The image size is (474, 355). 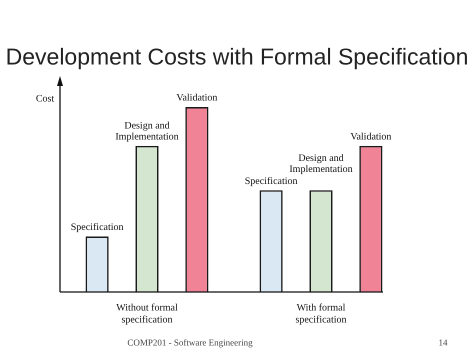 I want to click on x-tick-label: With formal specification, so click(x=321, y=314).